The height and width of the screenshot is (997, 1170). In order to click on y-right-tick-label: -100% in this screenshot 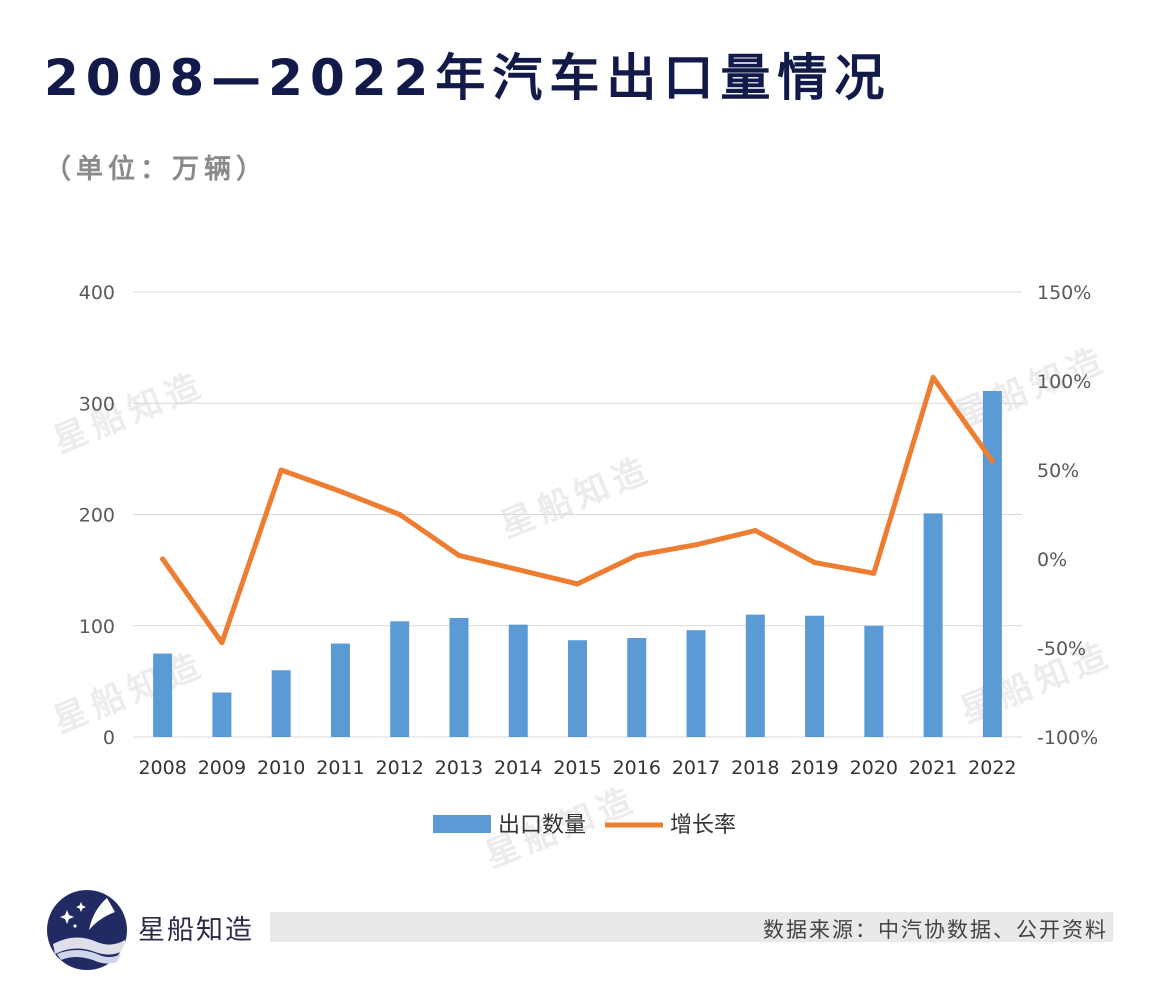, I will do `click(1067, 738)`.